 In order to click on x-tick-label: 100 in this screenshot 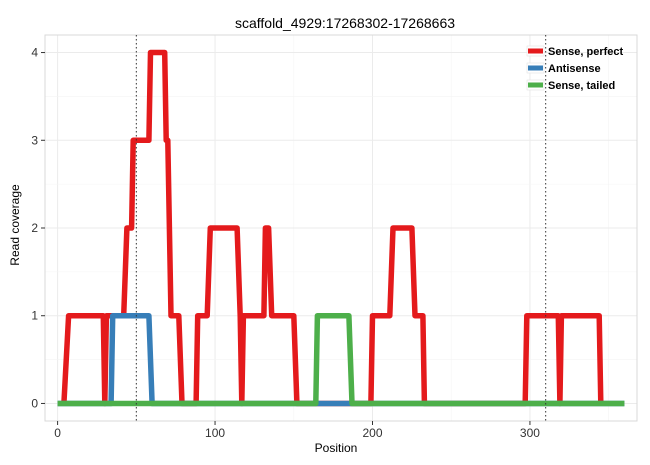, I will do `click(215, 433)`.